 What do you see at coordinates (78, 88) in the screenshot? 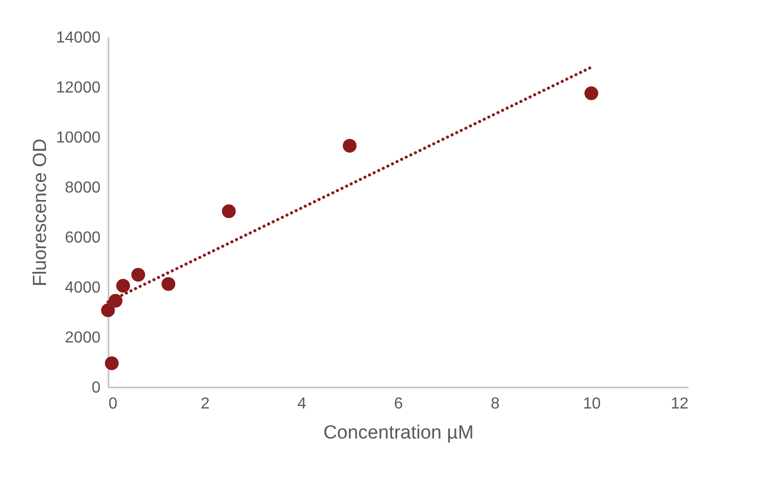
I see `y-tick-label: 12000` at bounding box center [78, 88].